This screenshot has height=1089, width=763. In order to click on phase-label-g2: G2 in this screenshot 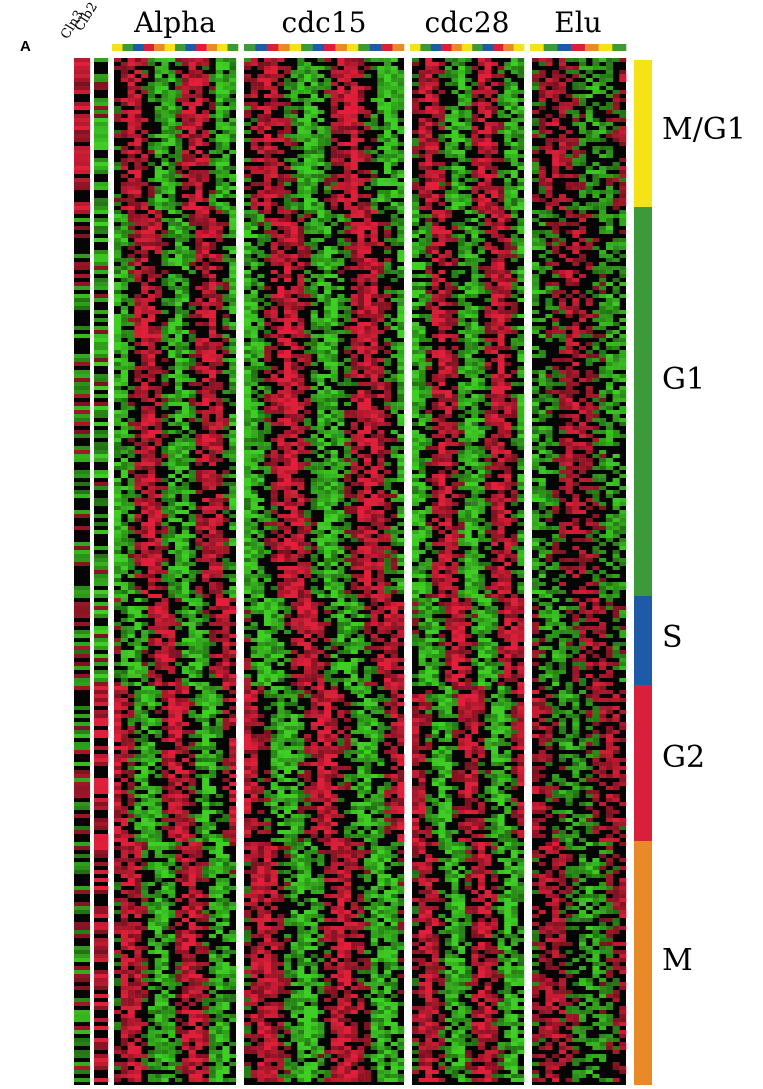, I will do `click(684, 757)`.